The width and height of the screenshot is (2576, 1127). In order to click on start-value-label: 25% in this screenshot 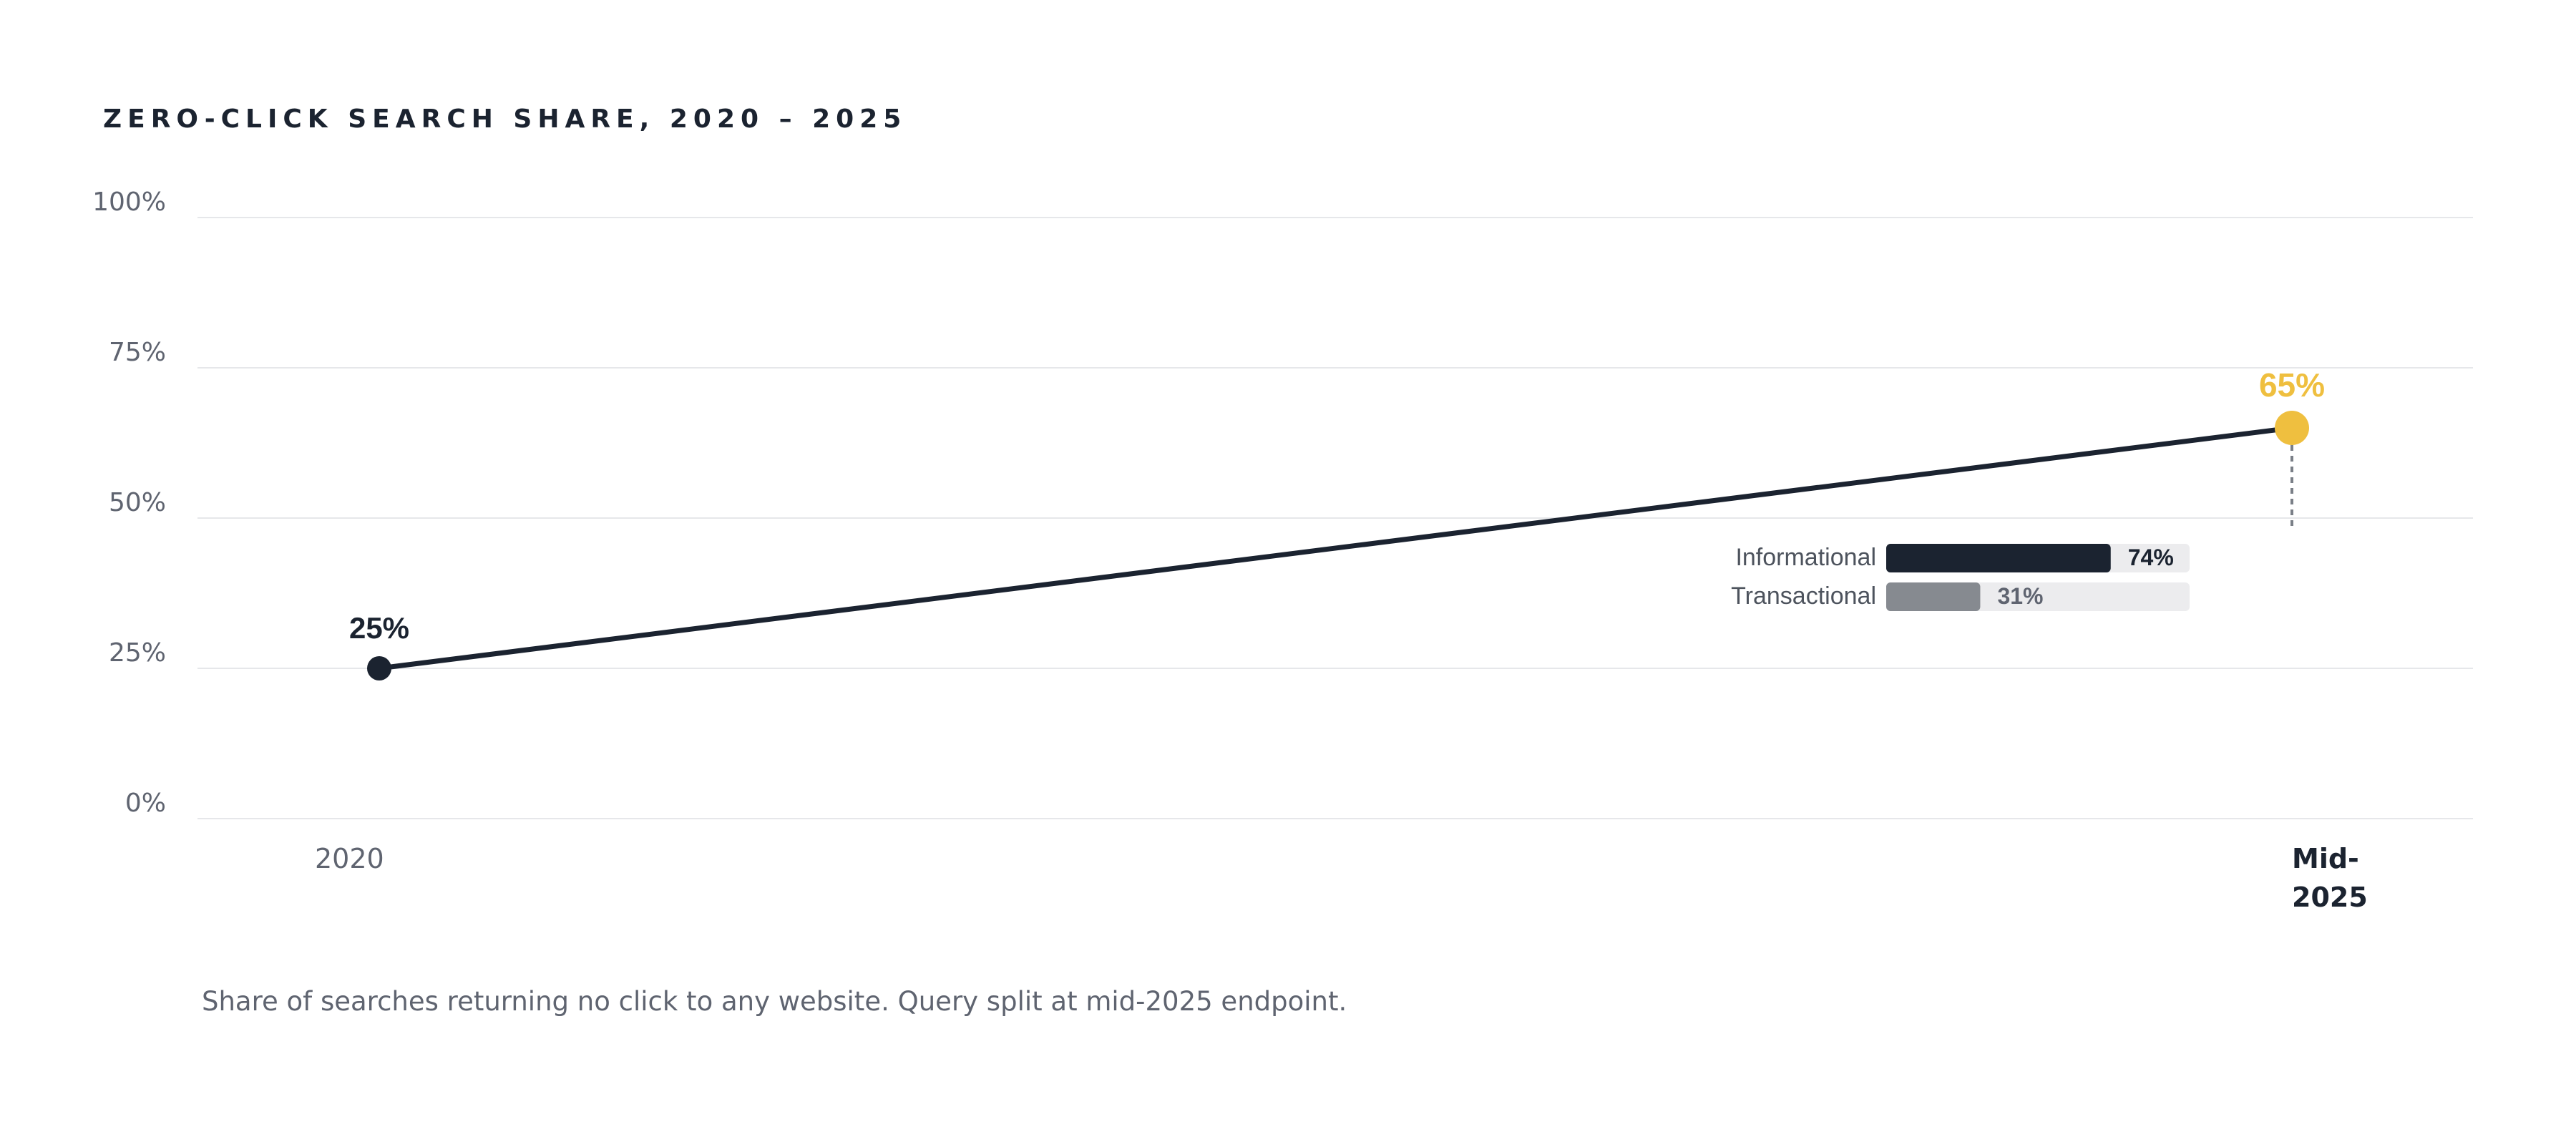, I will do `click(379, 628)`.